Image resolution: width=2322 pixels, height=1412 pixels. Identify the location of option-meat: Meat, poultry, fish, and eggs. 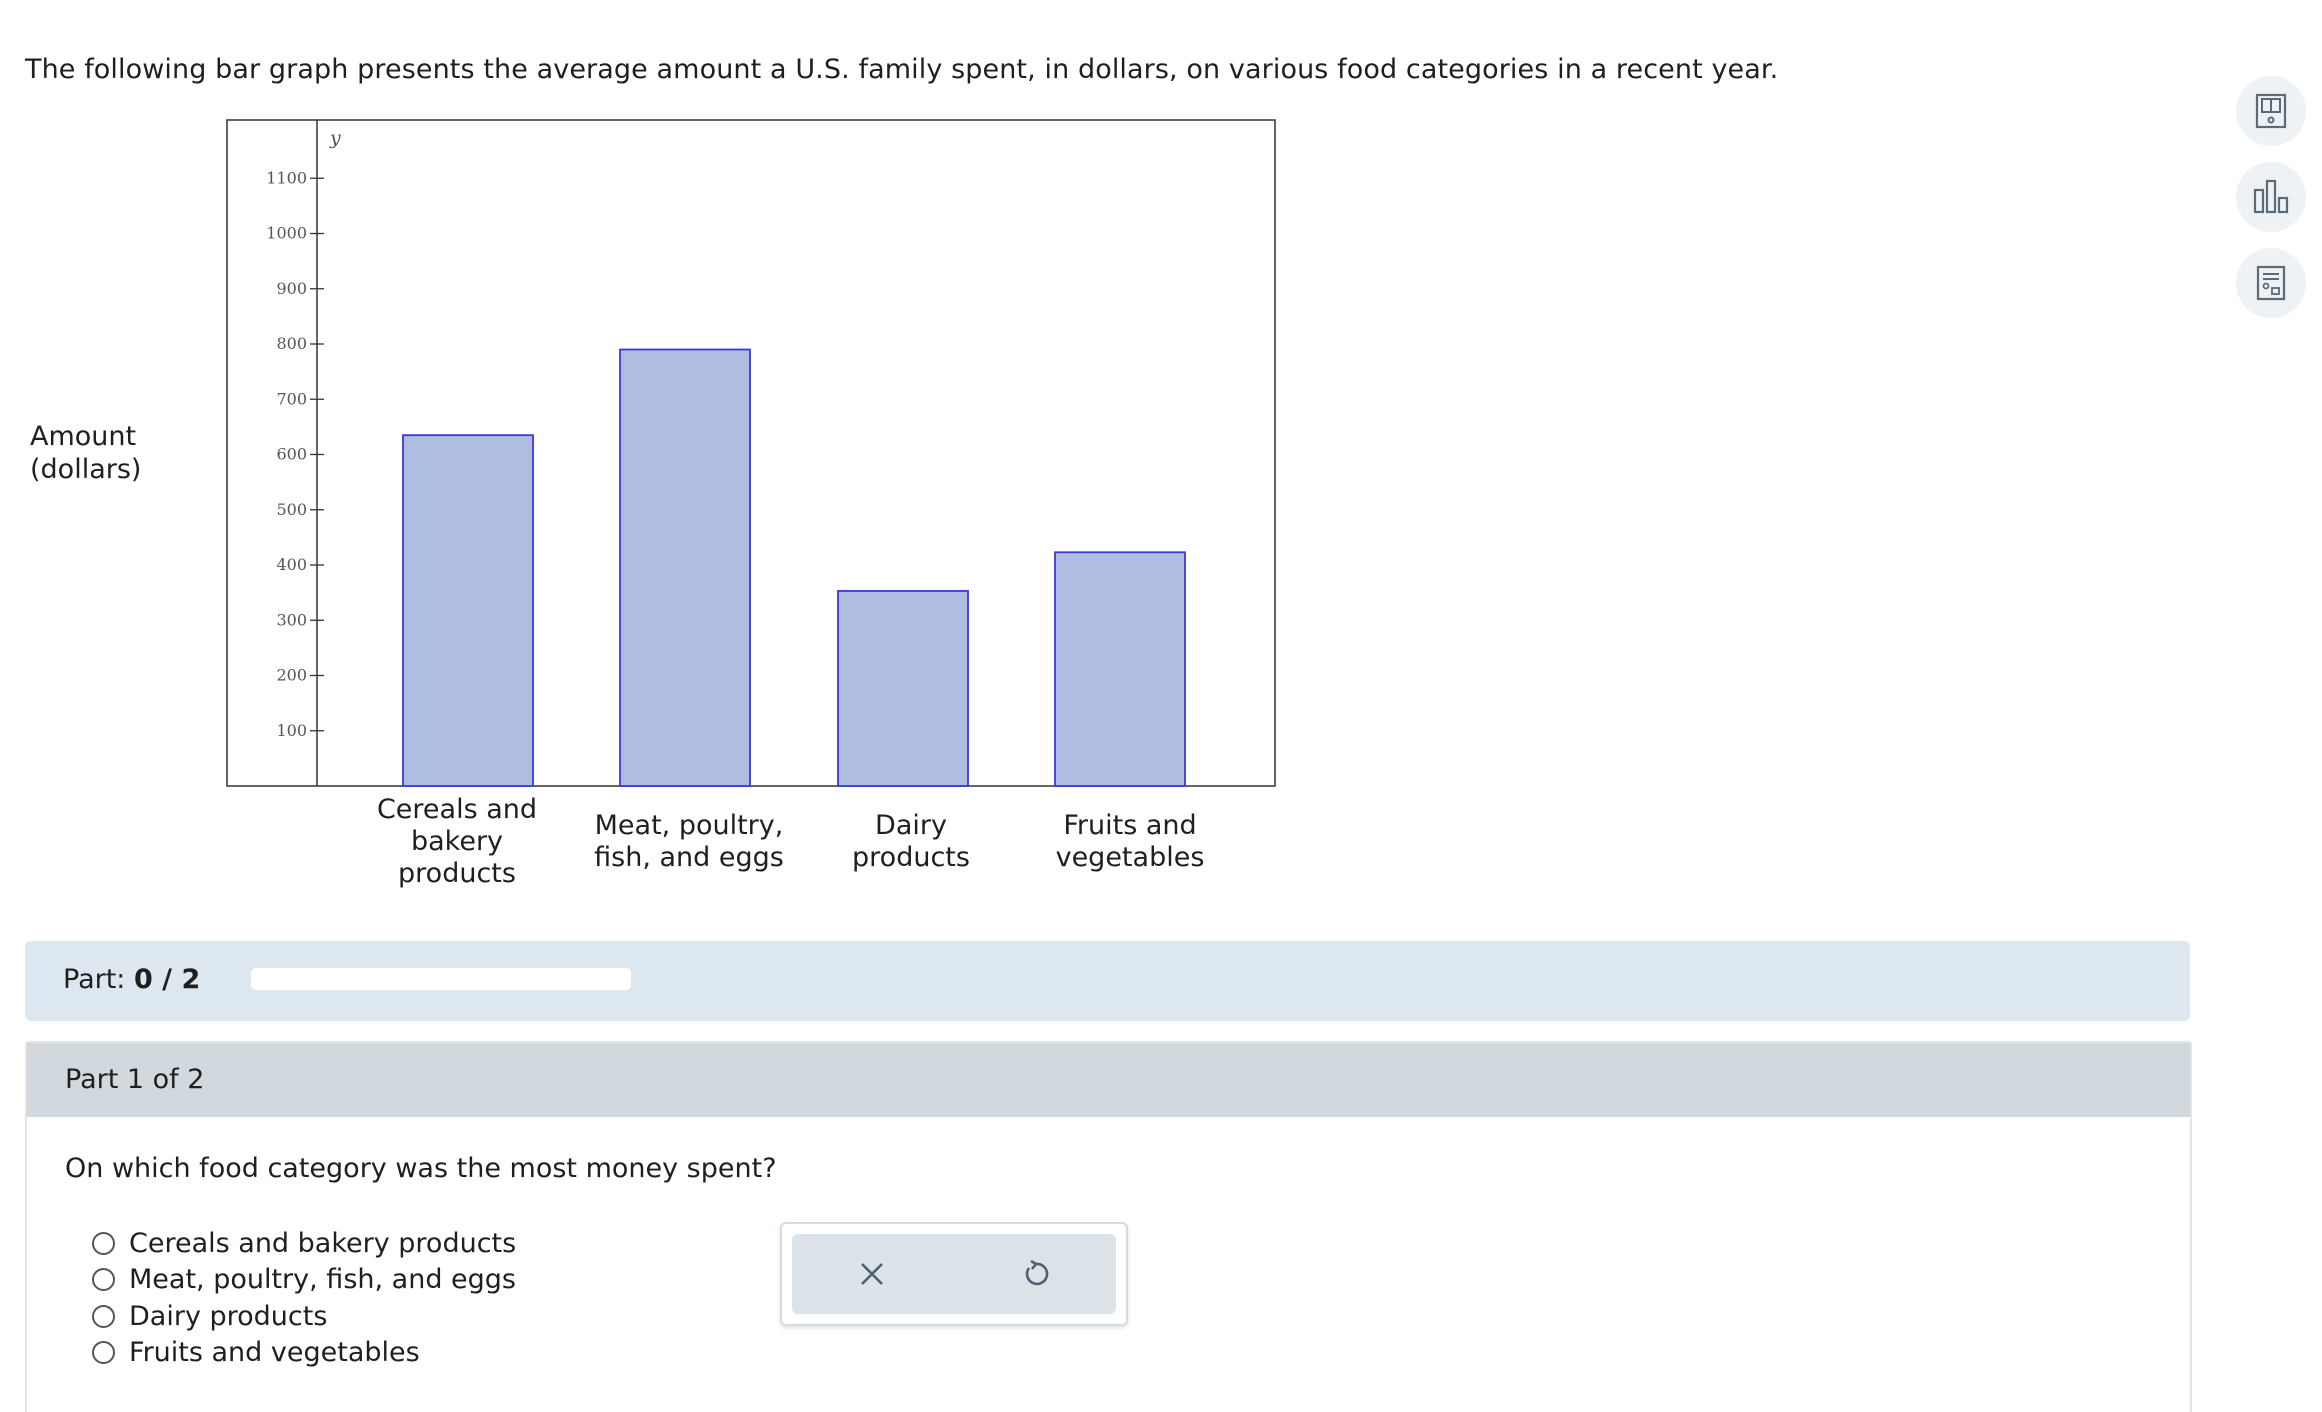
(304, 1280).